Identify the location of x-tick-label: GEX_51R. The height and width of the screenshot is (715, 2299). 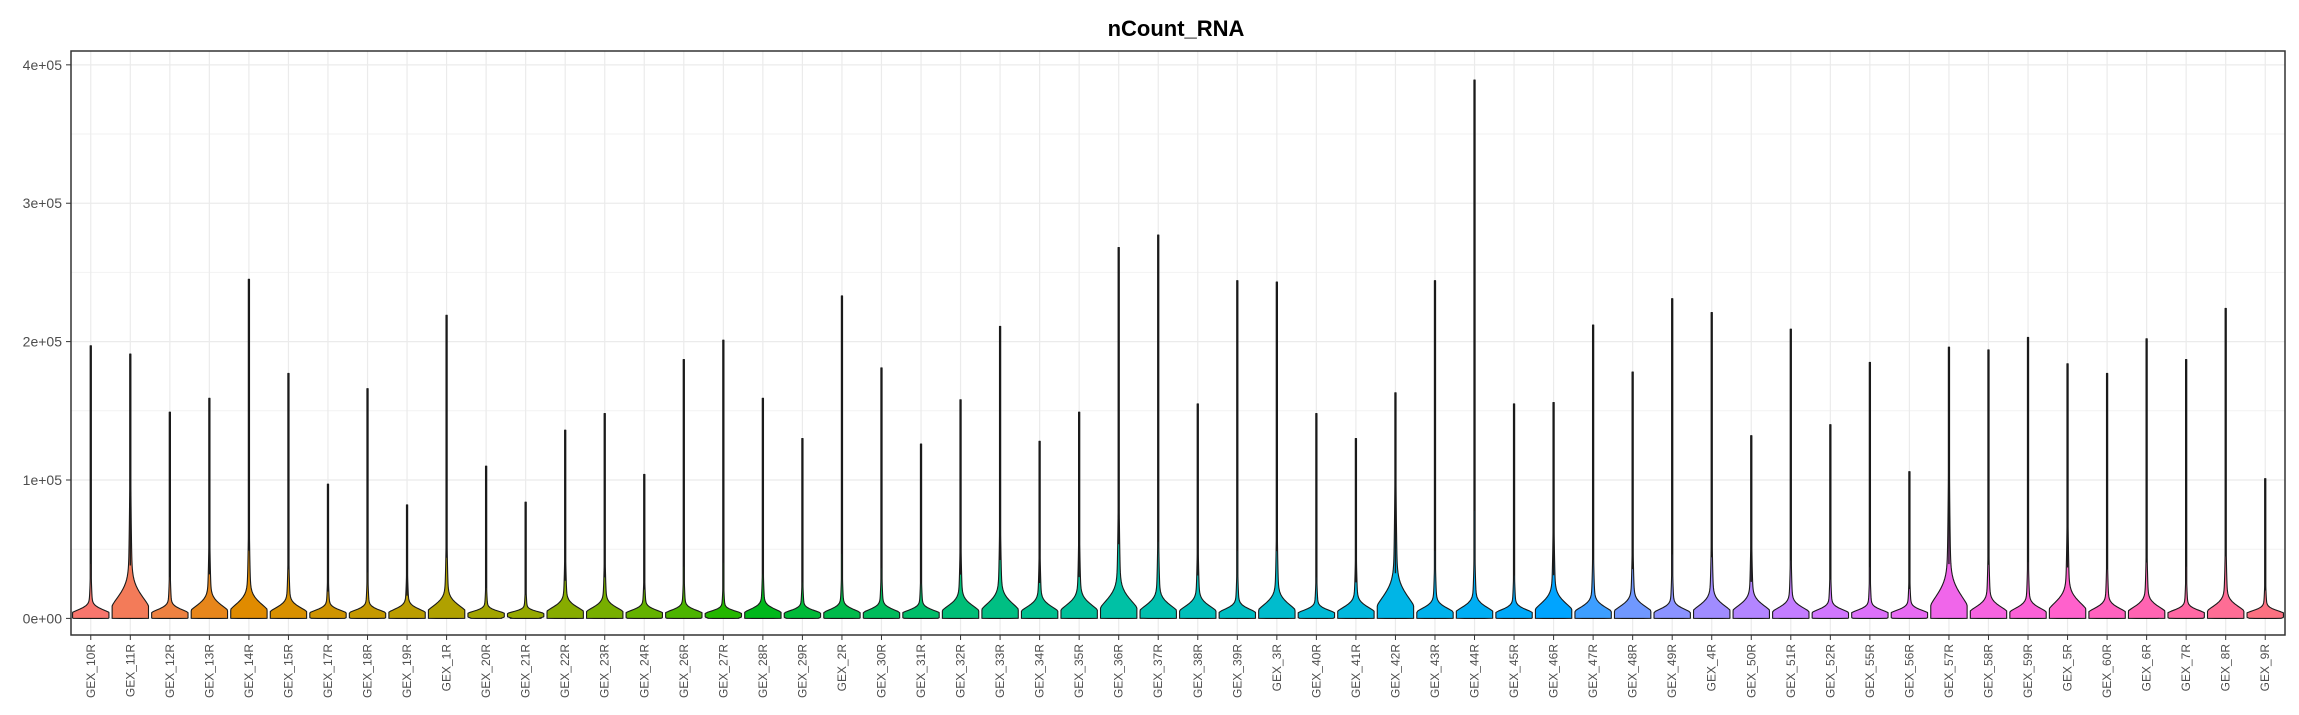
(1791, 671).